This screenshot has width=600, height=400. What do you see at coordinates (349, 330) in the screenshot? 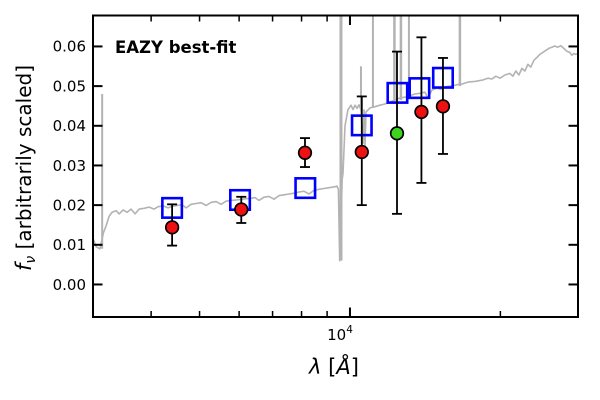
I see `x-tick-exponent: 4` at bounding box center [349, 330].